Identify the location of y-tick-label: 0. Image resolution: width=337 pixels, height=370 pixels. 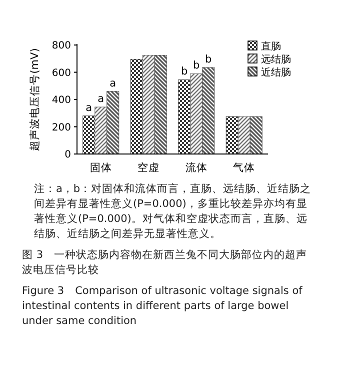
(67, 155).